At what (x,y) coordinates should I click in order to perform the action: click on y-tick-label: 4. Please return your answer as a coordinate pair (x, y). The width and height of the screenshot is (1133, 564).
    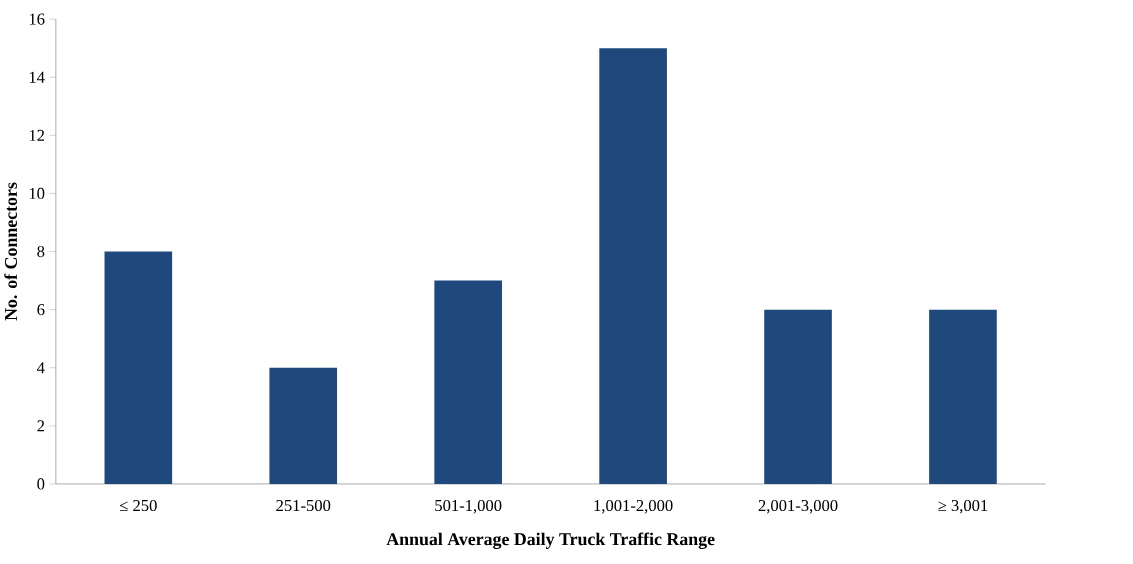
    Looking at the image, I should click on (41, 368).